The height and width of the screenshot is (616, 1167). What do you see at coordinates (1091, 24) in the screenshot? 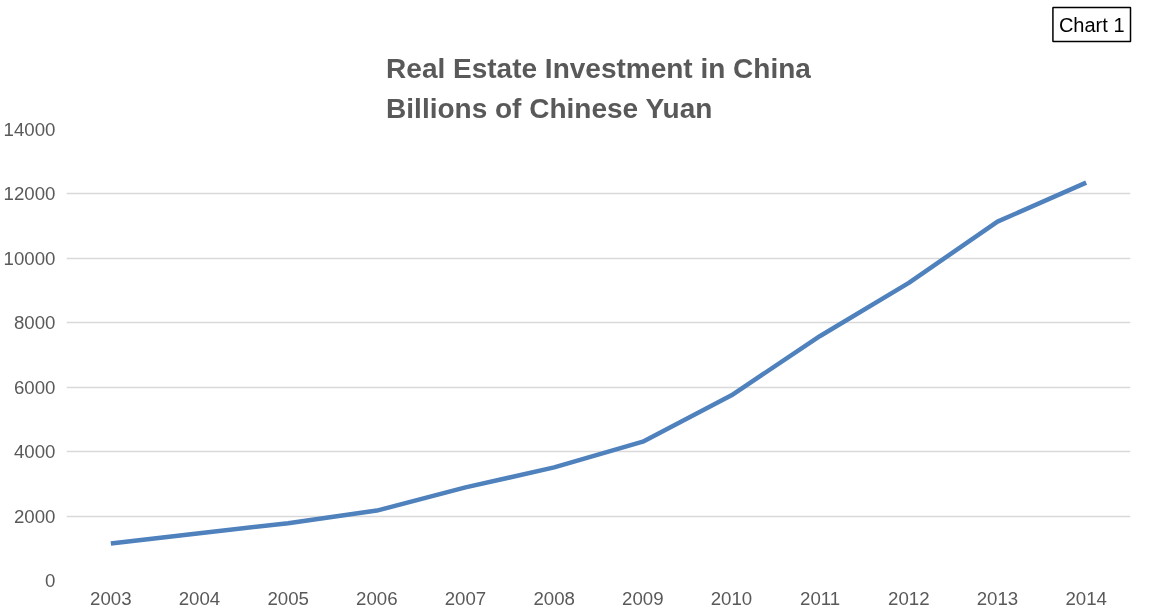
I see `caption: Chart 1` at bounding box center [1091, 24].